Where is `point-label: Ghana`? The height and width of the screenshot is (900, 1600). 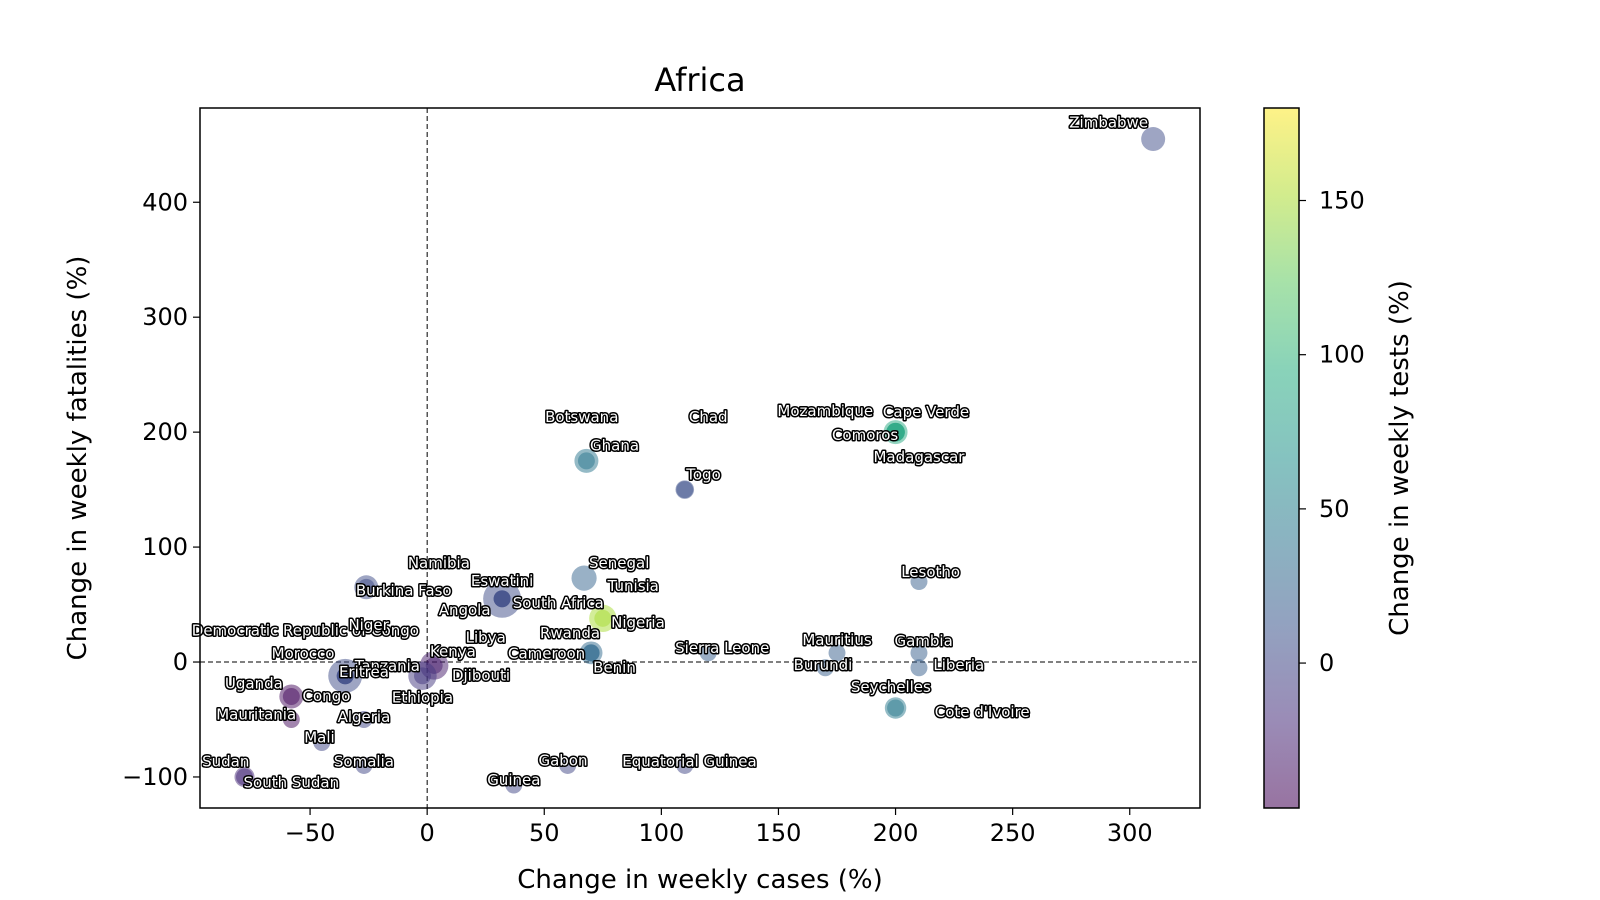 point-label: Ghana is located at coordinates (614, 446).